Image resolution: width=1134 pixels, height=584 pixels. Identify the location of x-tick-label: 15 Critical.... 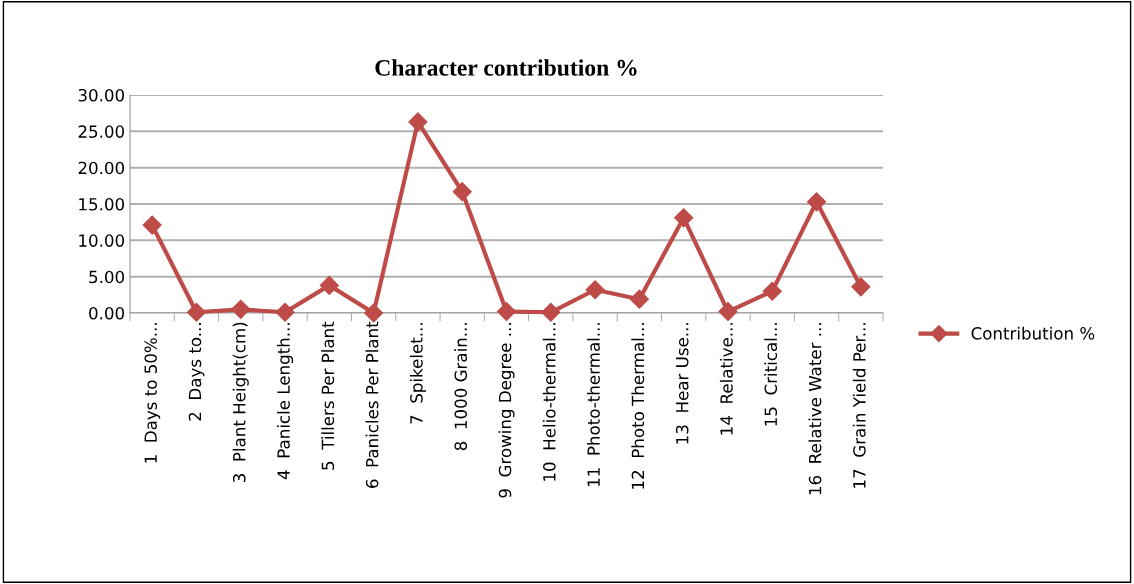
(771, 374).